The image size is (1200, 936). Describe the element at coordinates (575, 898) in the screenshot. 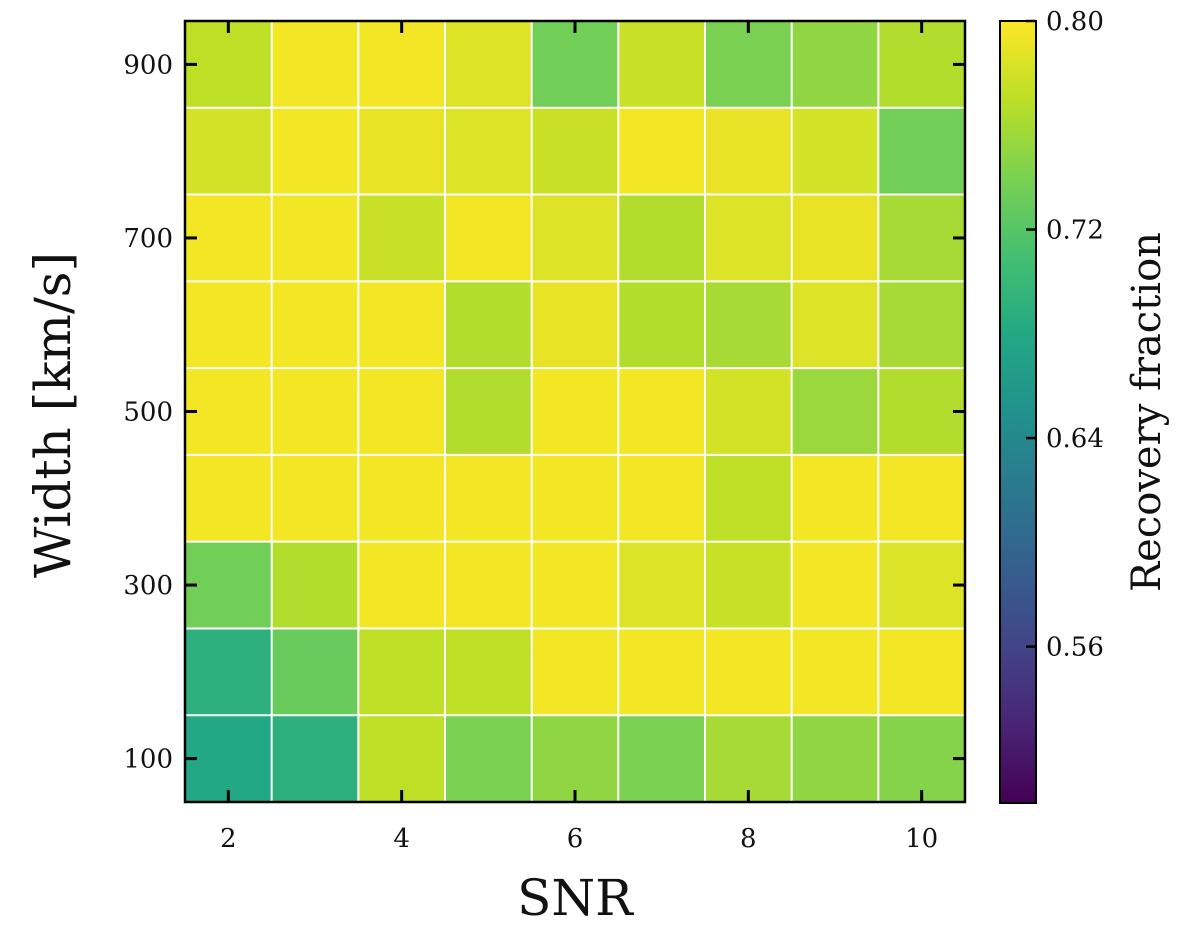

I see `x-axis-title: SNR` at that location.